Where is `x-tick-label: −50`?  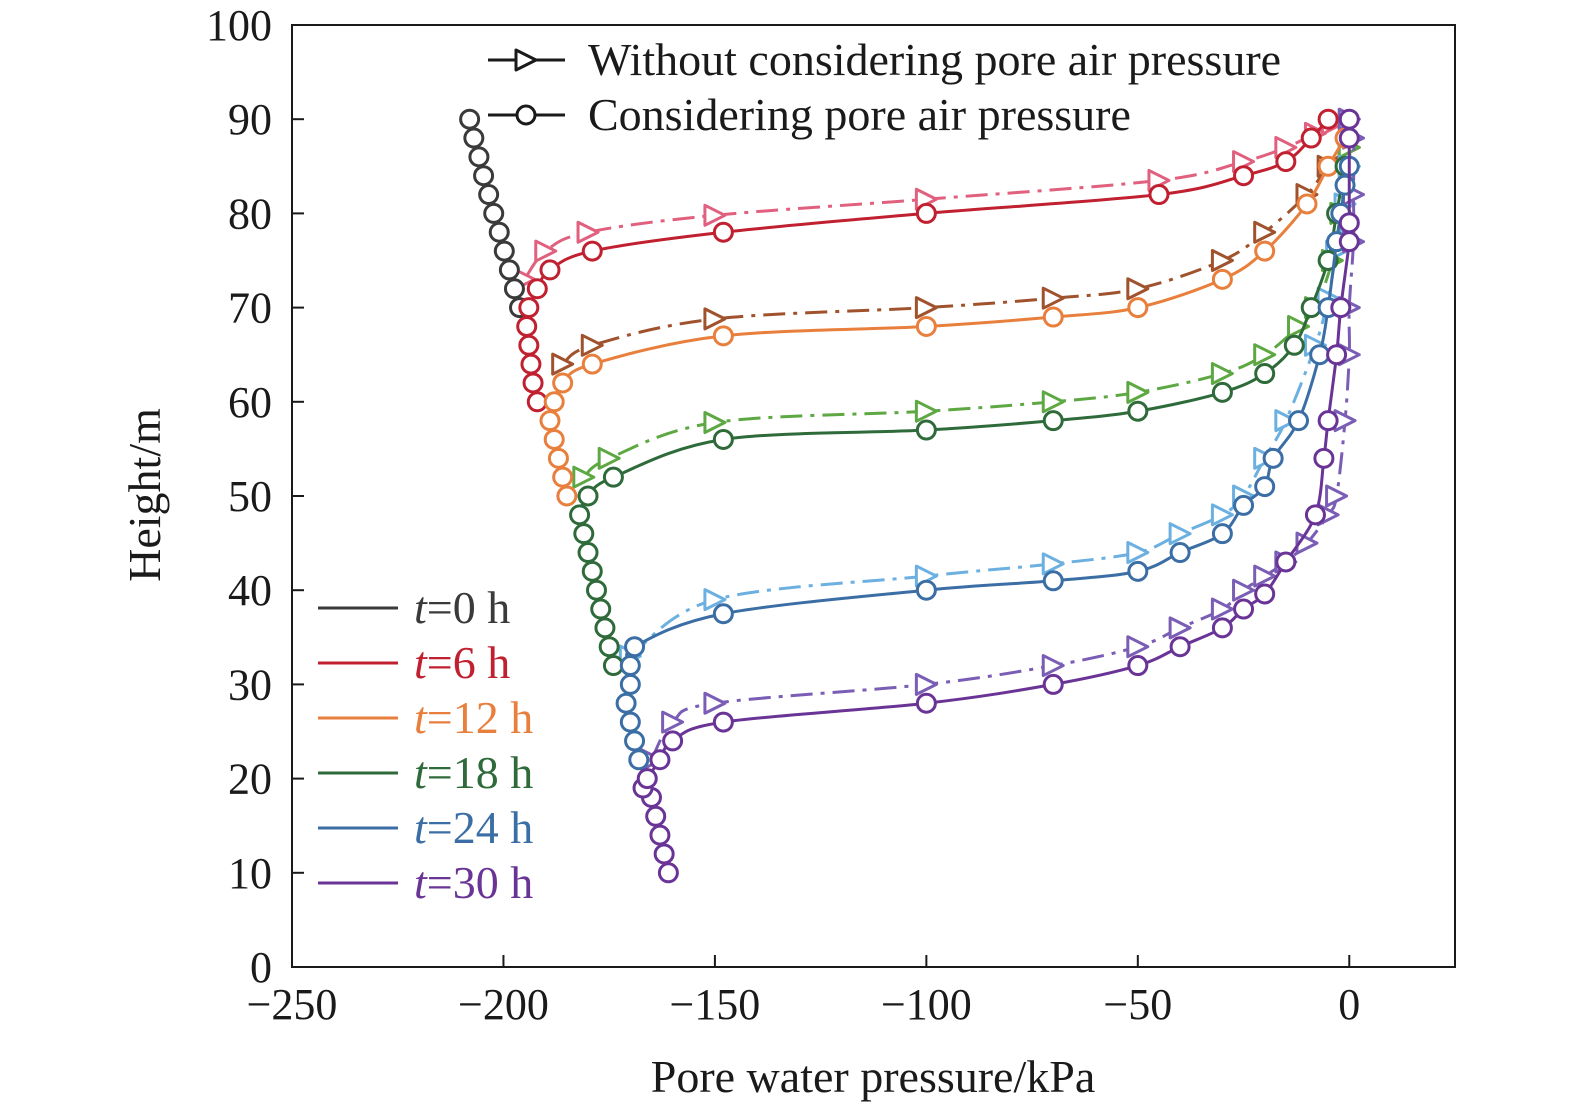
x-tick-label: −50 is located at coordinates (1137, 1004).